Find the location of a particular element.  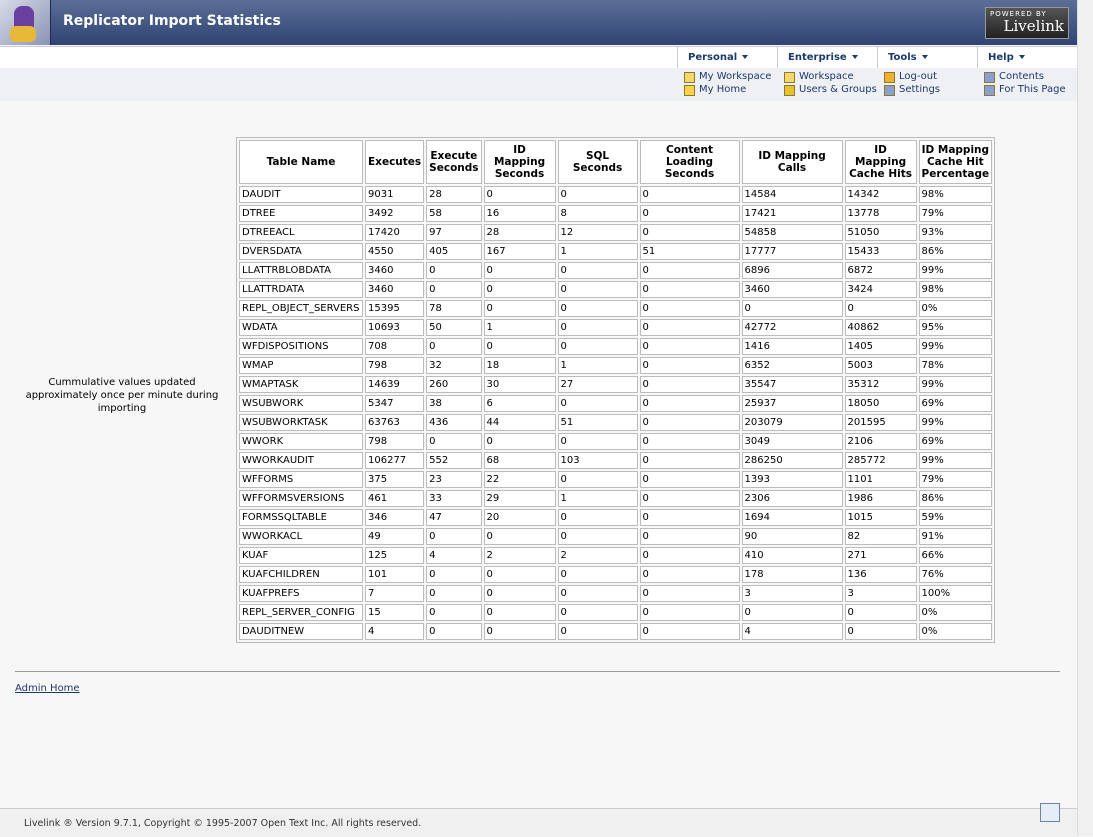

table-cell: 25937 is located at coordinates (792, 403).